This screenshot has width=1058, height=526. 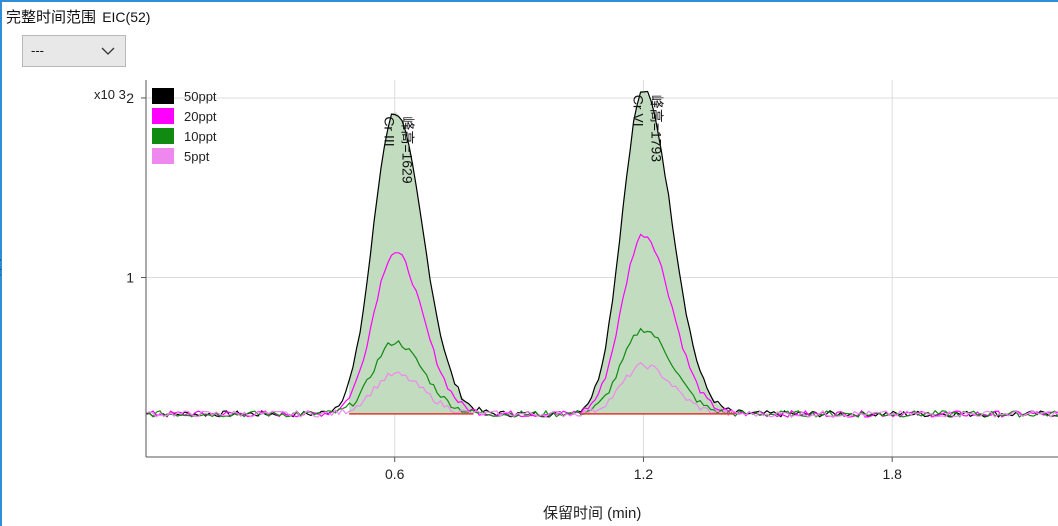 What do you see at coordinates (108, 51) in the screenshot?
I see `chevron-down-icon` at bounding box center [108, 51].